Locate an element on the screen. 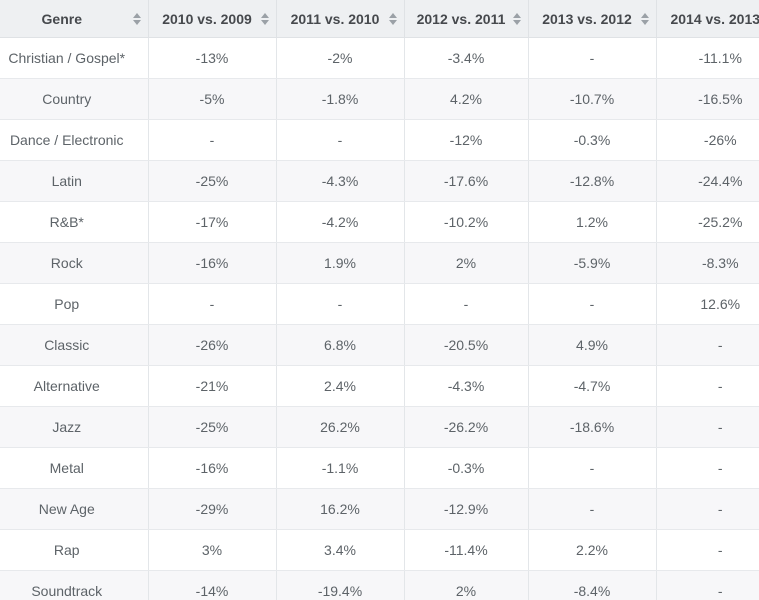  value-cell: -4.7% is located at coordinates (591, 386).